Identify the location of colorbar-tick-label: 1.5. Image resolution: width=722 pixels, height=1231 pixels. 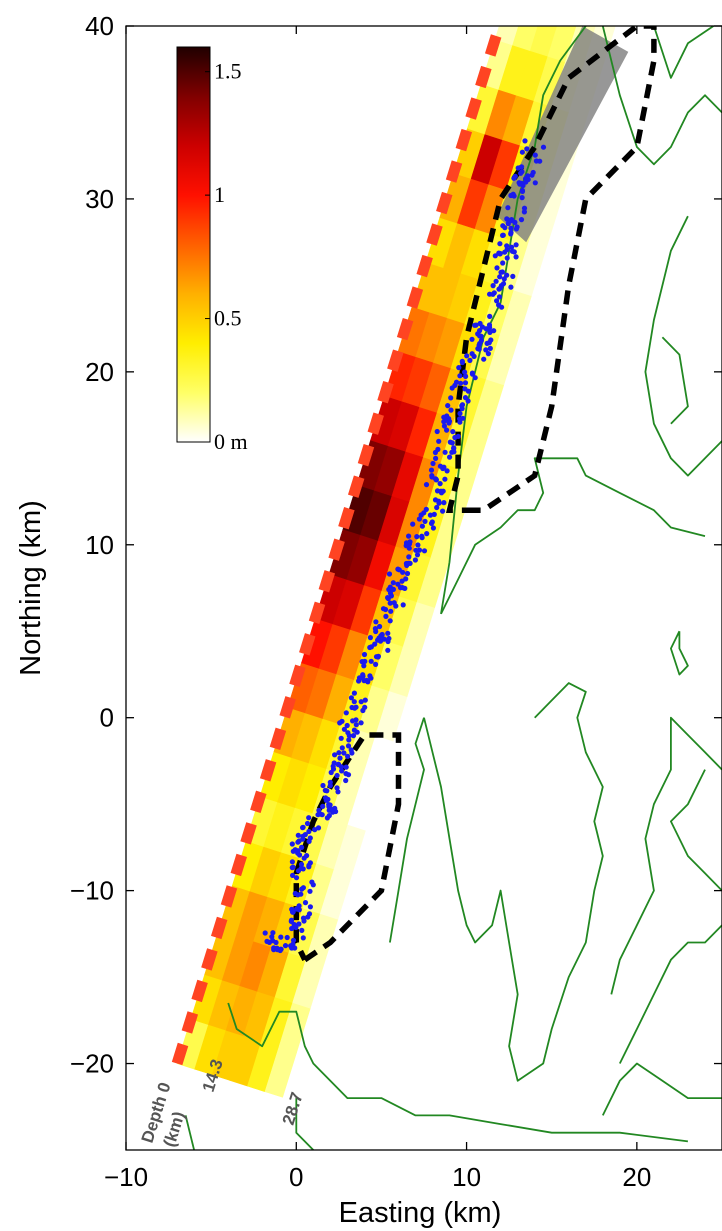
(228, 71).